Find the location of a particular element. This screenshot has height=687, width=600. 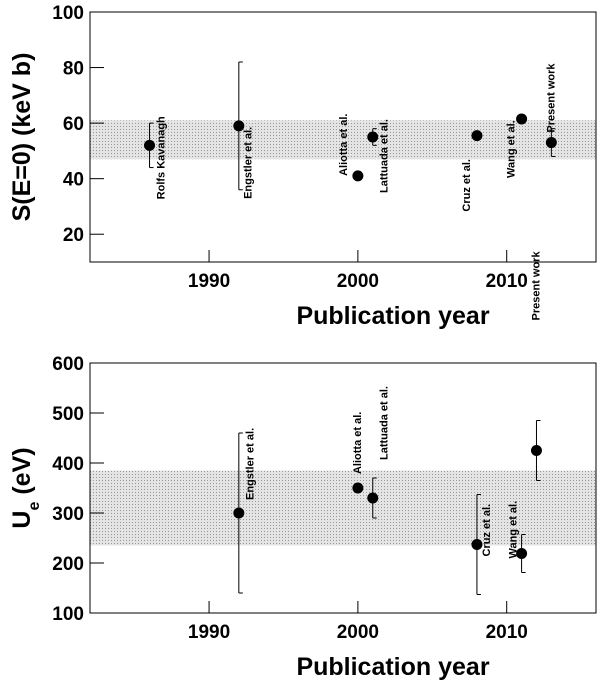

y-tick-label: 20 is located at coordinates (73, 235).